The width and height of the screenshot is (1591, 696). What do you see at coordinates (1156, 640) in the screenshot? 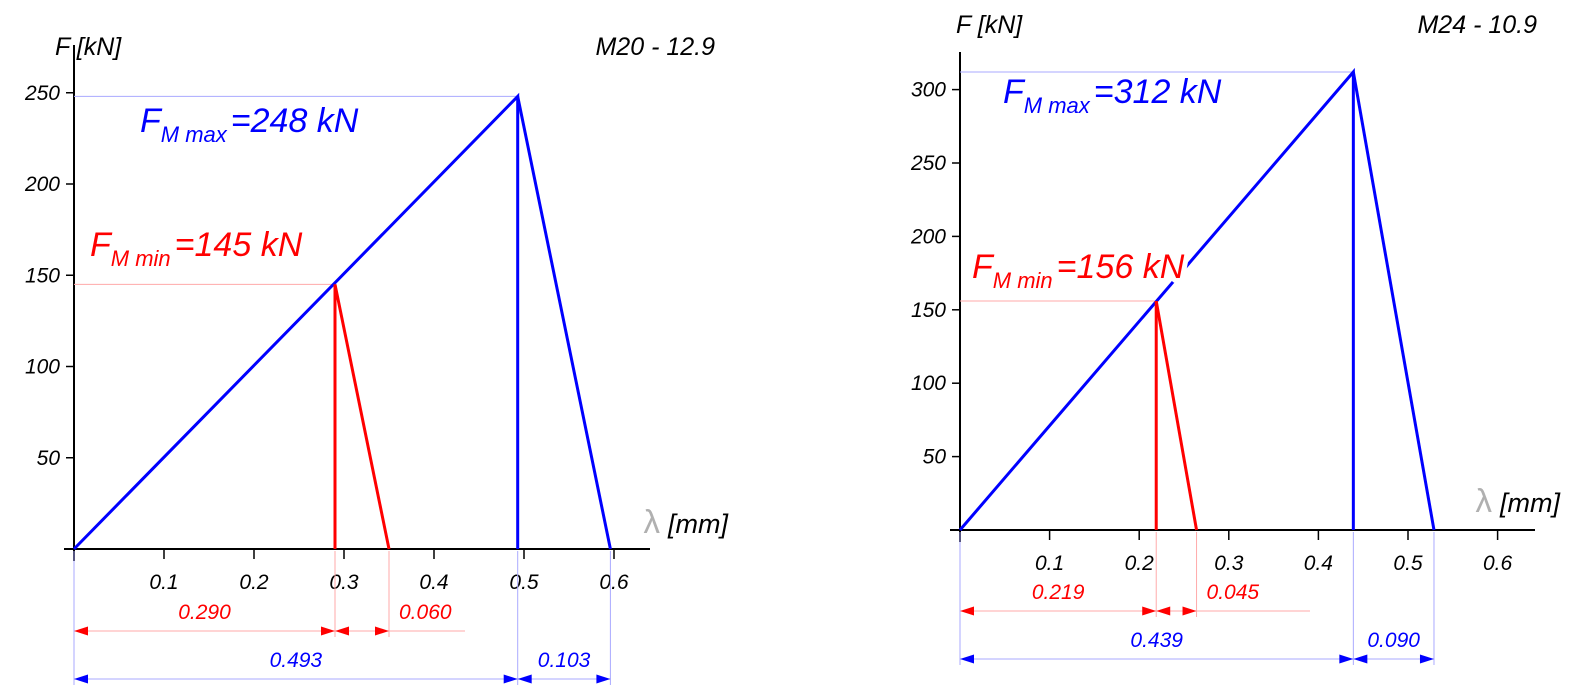
I see `dimension-label-blue: 0.439` at bounding box center [1156, 640].